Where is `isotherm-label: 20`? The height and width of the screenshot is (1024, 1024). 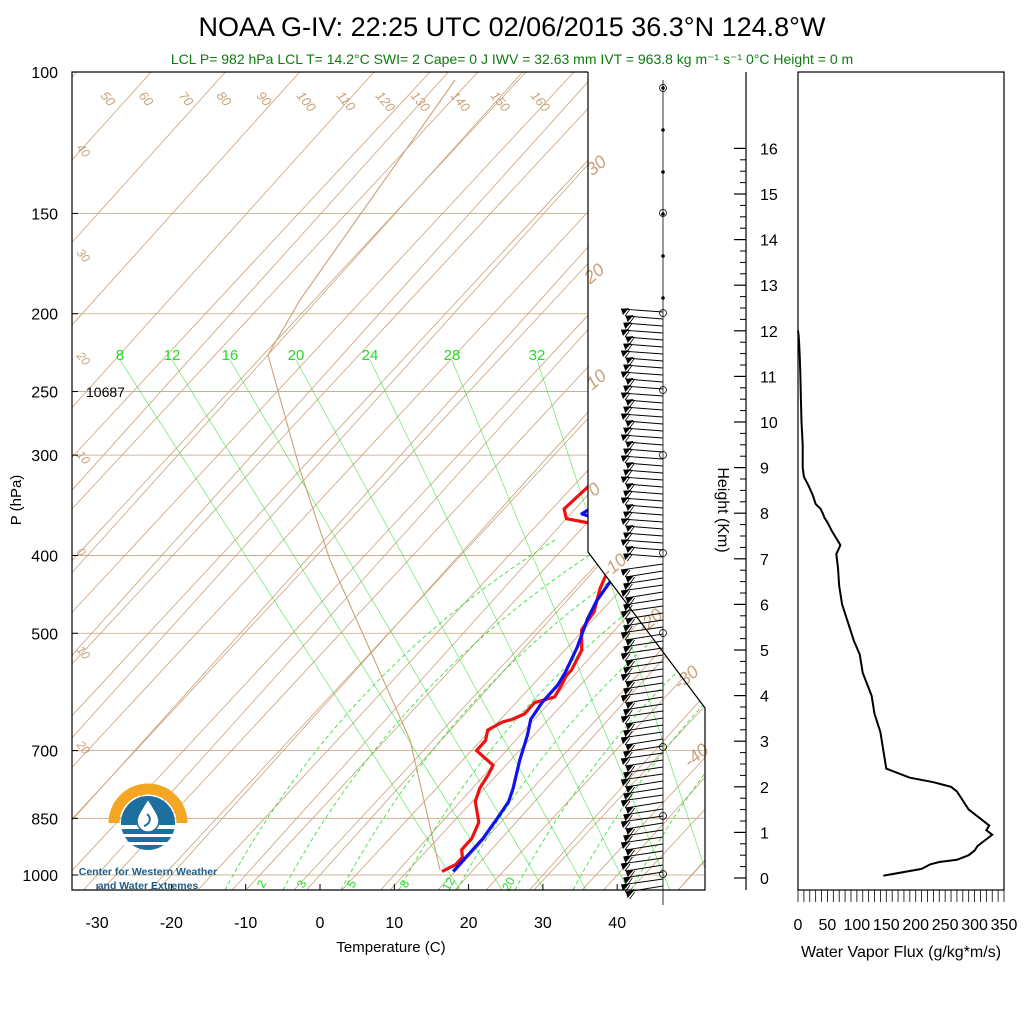
isotherm-label: 20 is located at coordinates (593, 273).